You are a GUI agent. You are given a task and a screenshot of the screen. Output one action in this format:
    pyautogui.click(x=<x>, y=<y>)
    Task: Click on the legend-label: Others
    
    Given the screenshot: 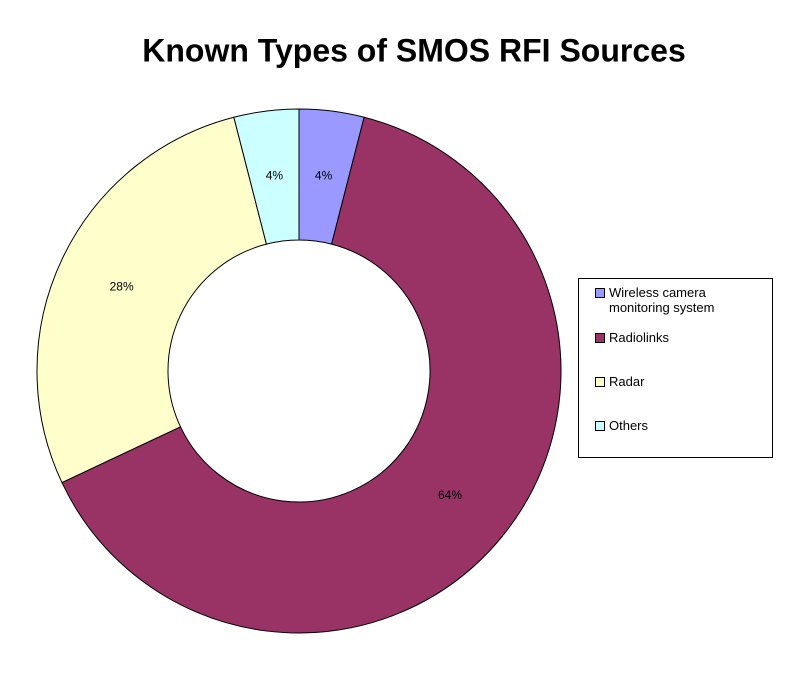 What is the action you would take?
    pyautogui.click(x=629, y=425)
    